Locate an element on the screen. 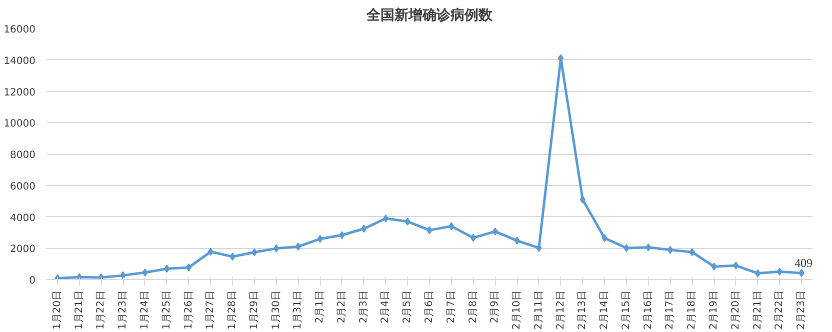 Image resolution: width=832 pixels, height=332 pixels. x-tick-label: 2月15日 is located at coordinates (626, 310).